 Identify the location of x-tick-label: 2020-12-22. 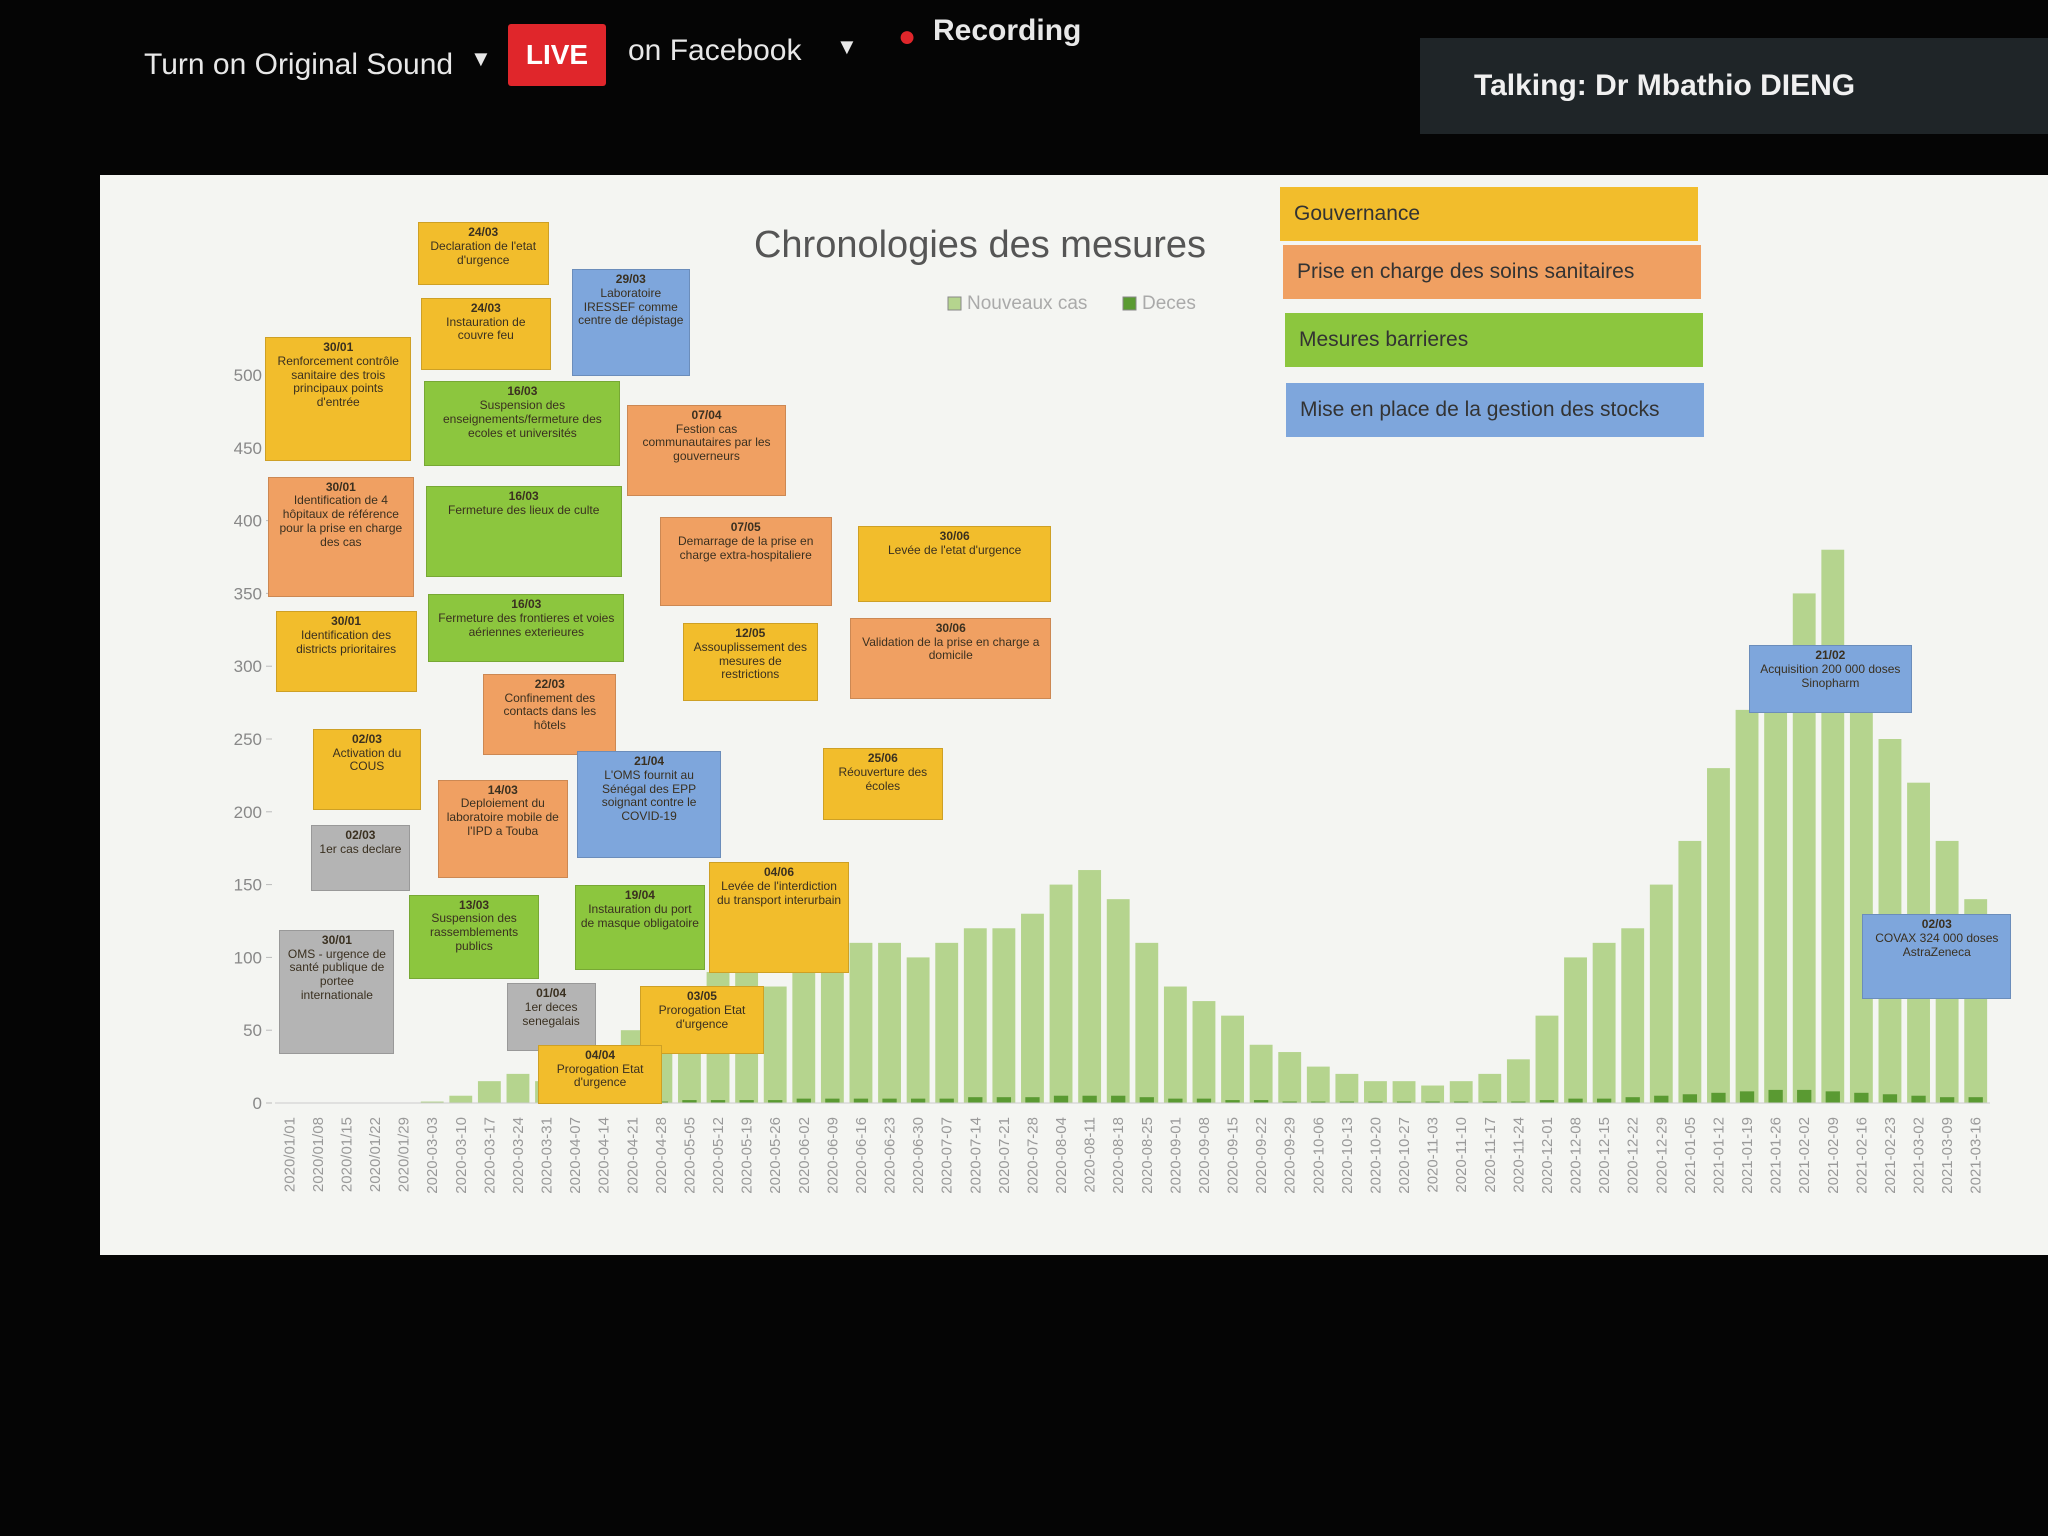
(1633, 1155).